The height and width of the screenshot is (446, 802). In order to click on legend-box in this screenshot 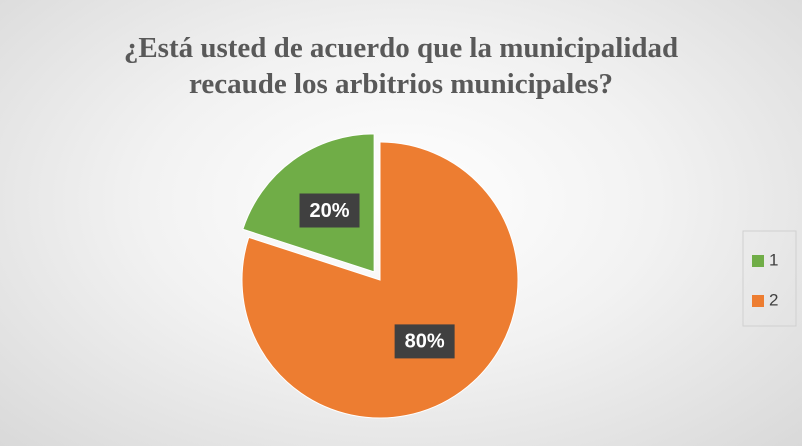, I will do `click(769, 278)`.